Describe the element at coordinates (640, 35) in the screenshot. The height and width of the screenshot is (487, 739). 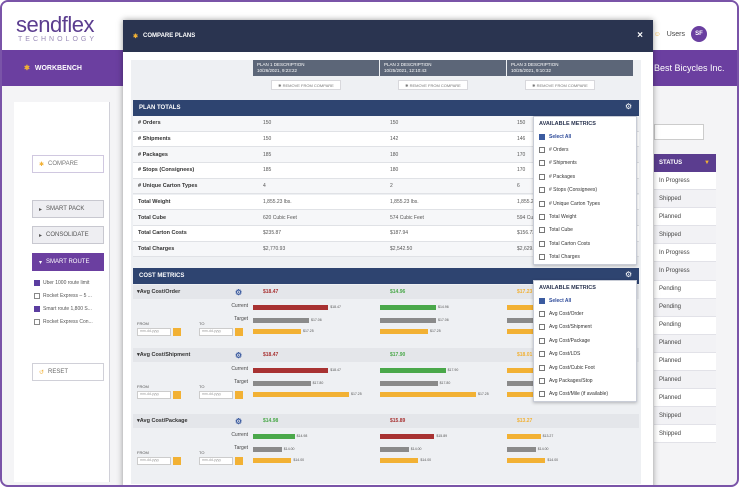
I see `close-icon: ×` at that location.